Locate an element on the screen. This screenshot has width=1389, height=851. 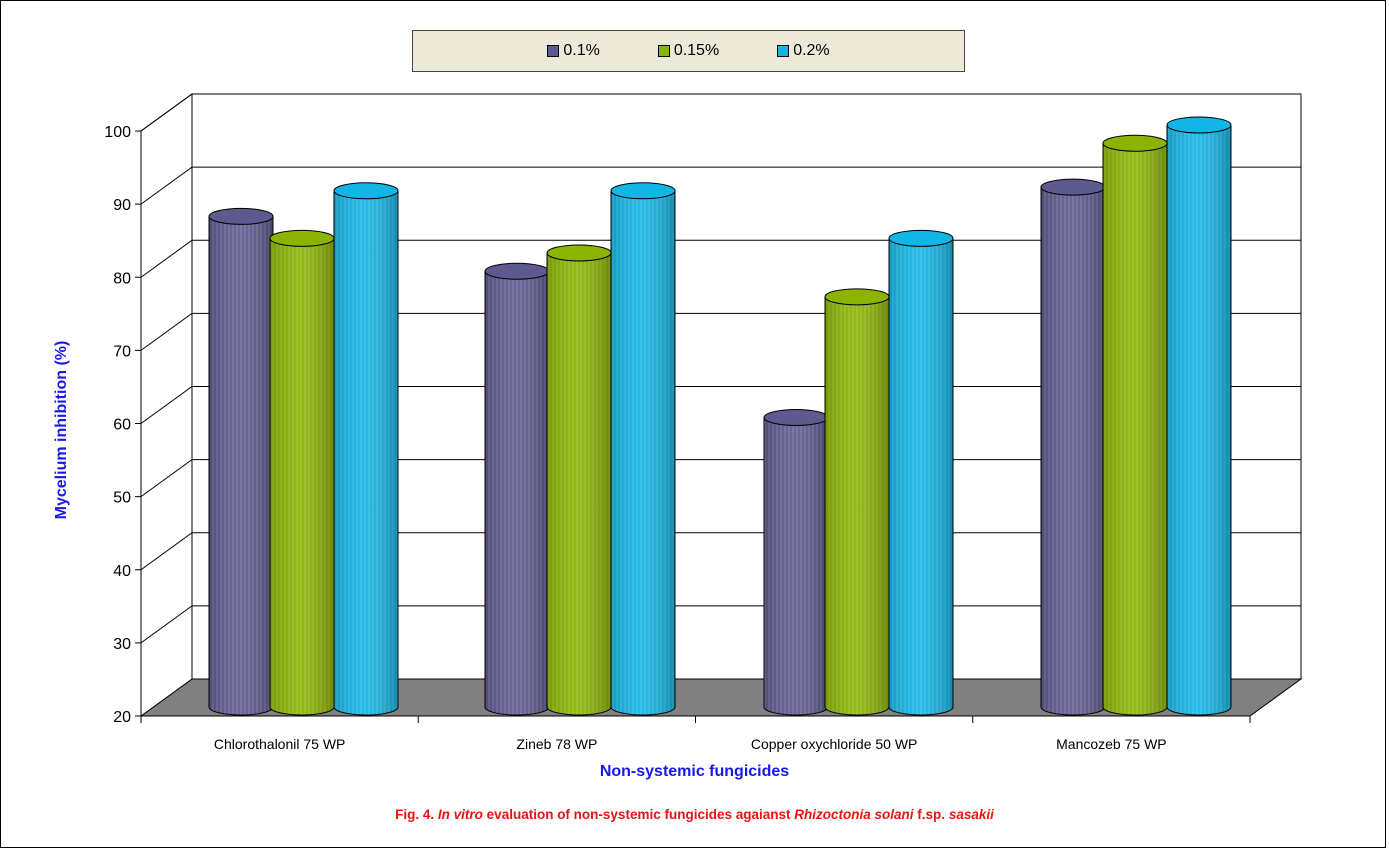
legend-label-2: 0.2% is located at coordinates (811, 50).